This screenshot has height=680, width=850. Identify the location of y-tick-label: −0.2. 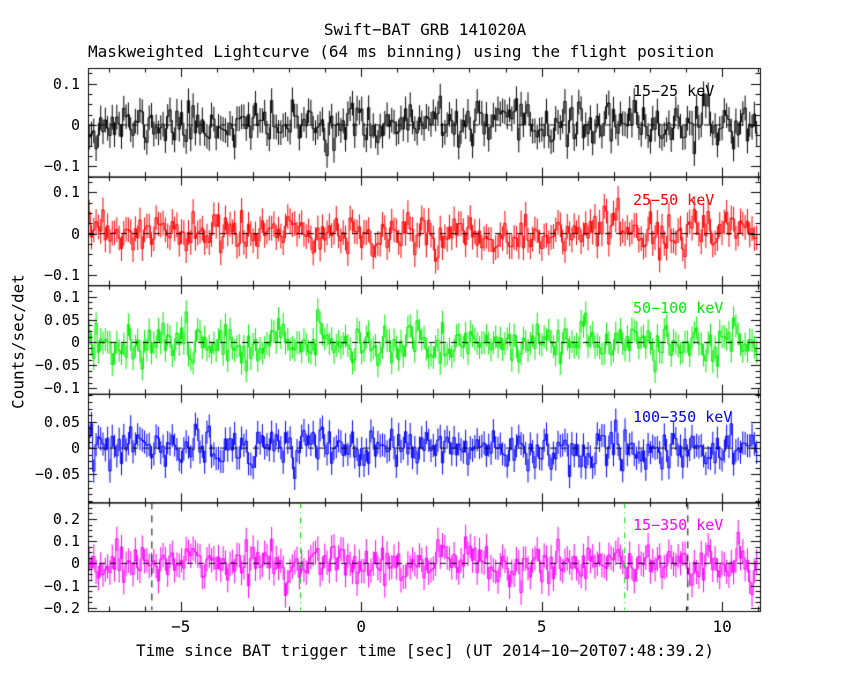
(61, 607).